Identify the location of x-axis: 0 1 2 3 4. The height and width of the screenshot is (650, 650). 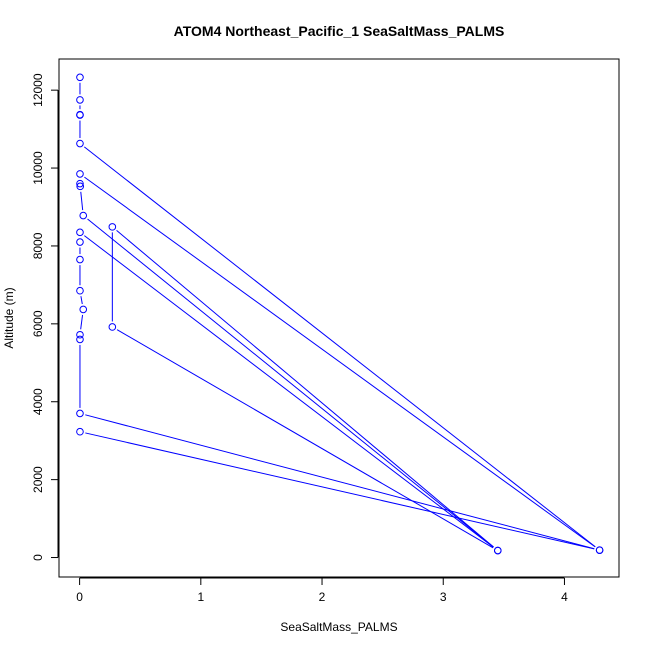
(322, 590).